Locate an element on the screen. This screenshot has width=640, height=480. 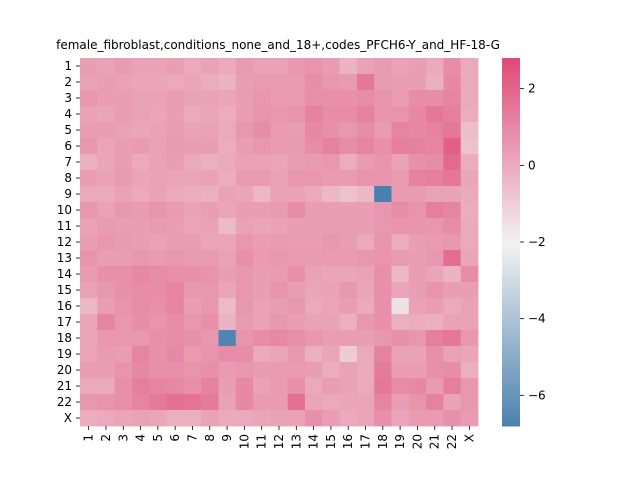
column-tick-labels: 1 2 3 4 5 6 7 8 9 10 11 12 13 14 15 16 17 18 19 20 21 22 X is located at coordinates (279, 437).